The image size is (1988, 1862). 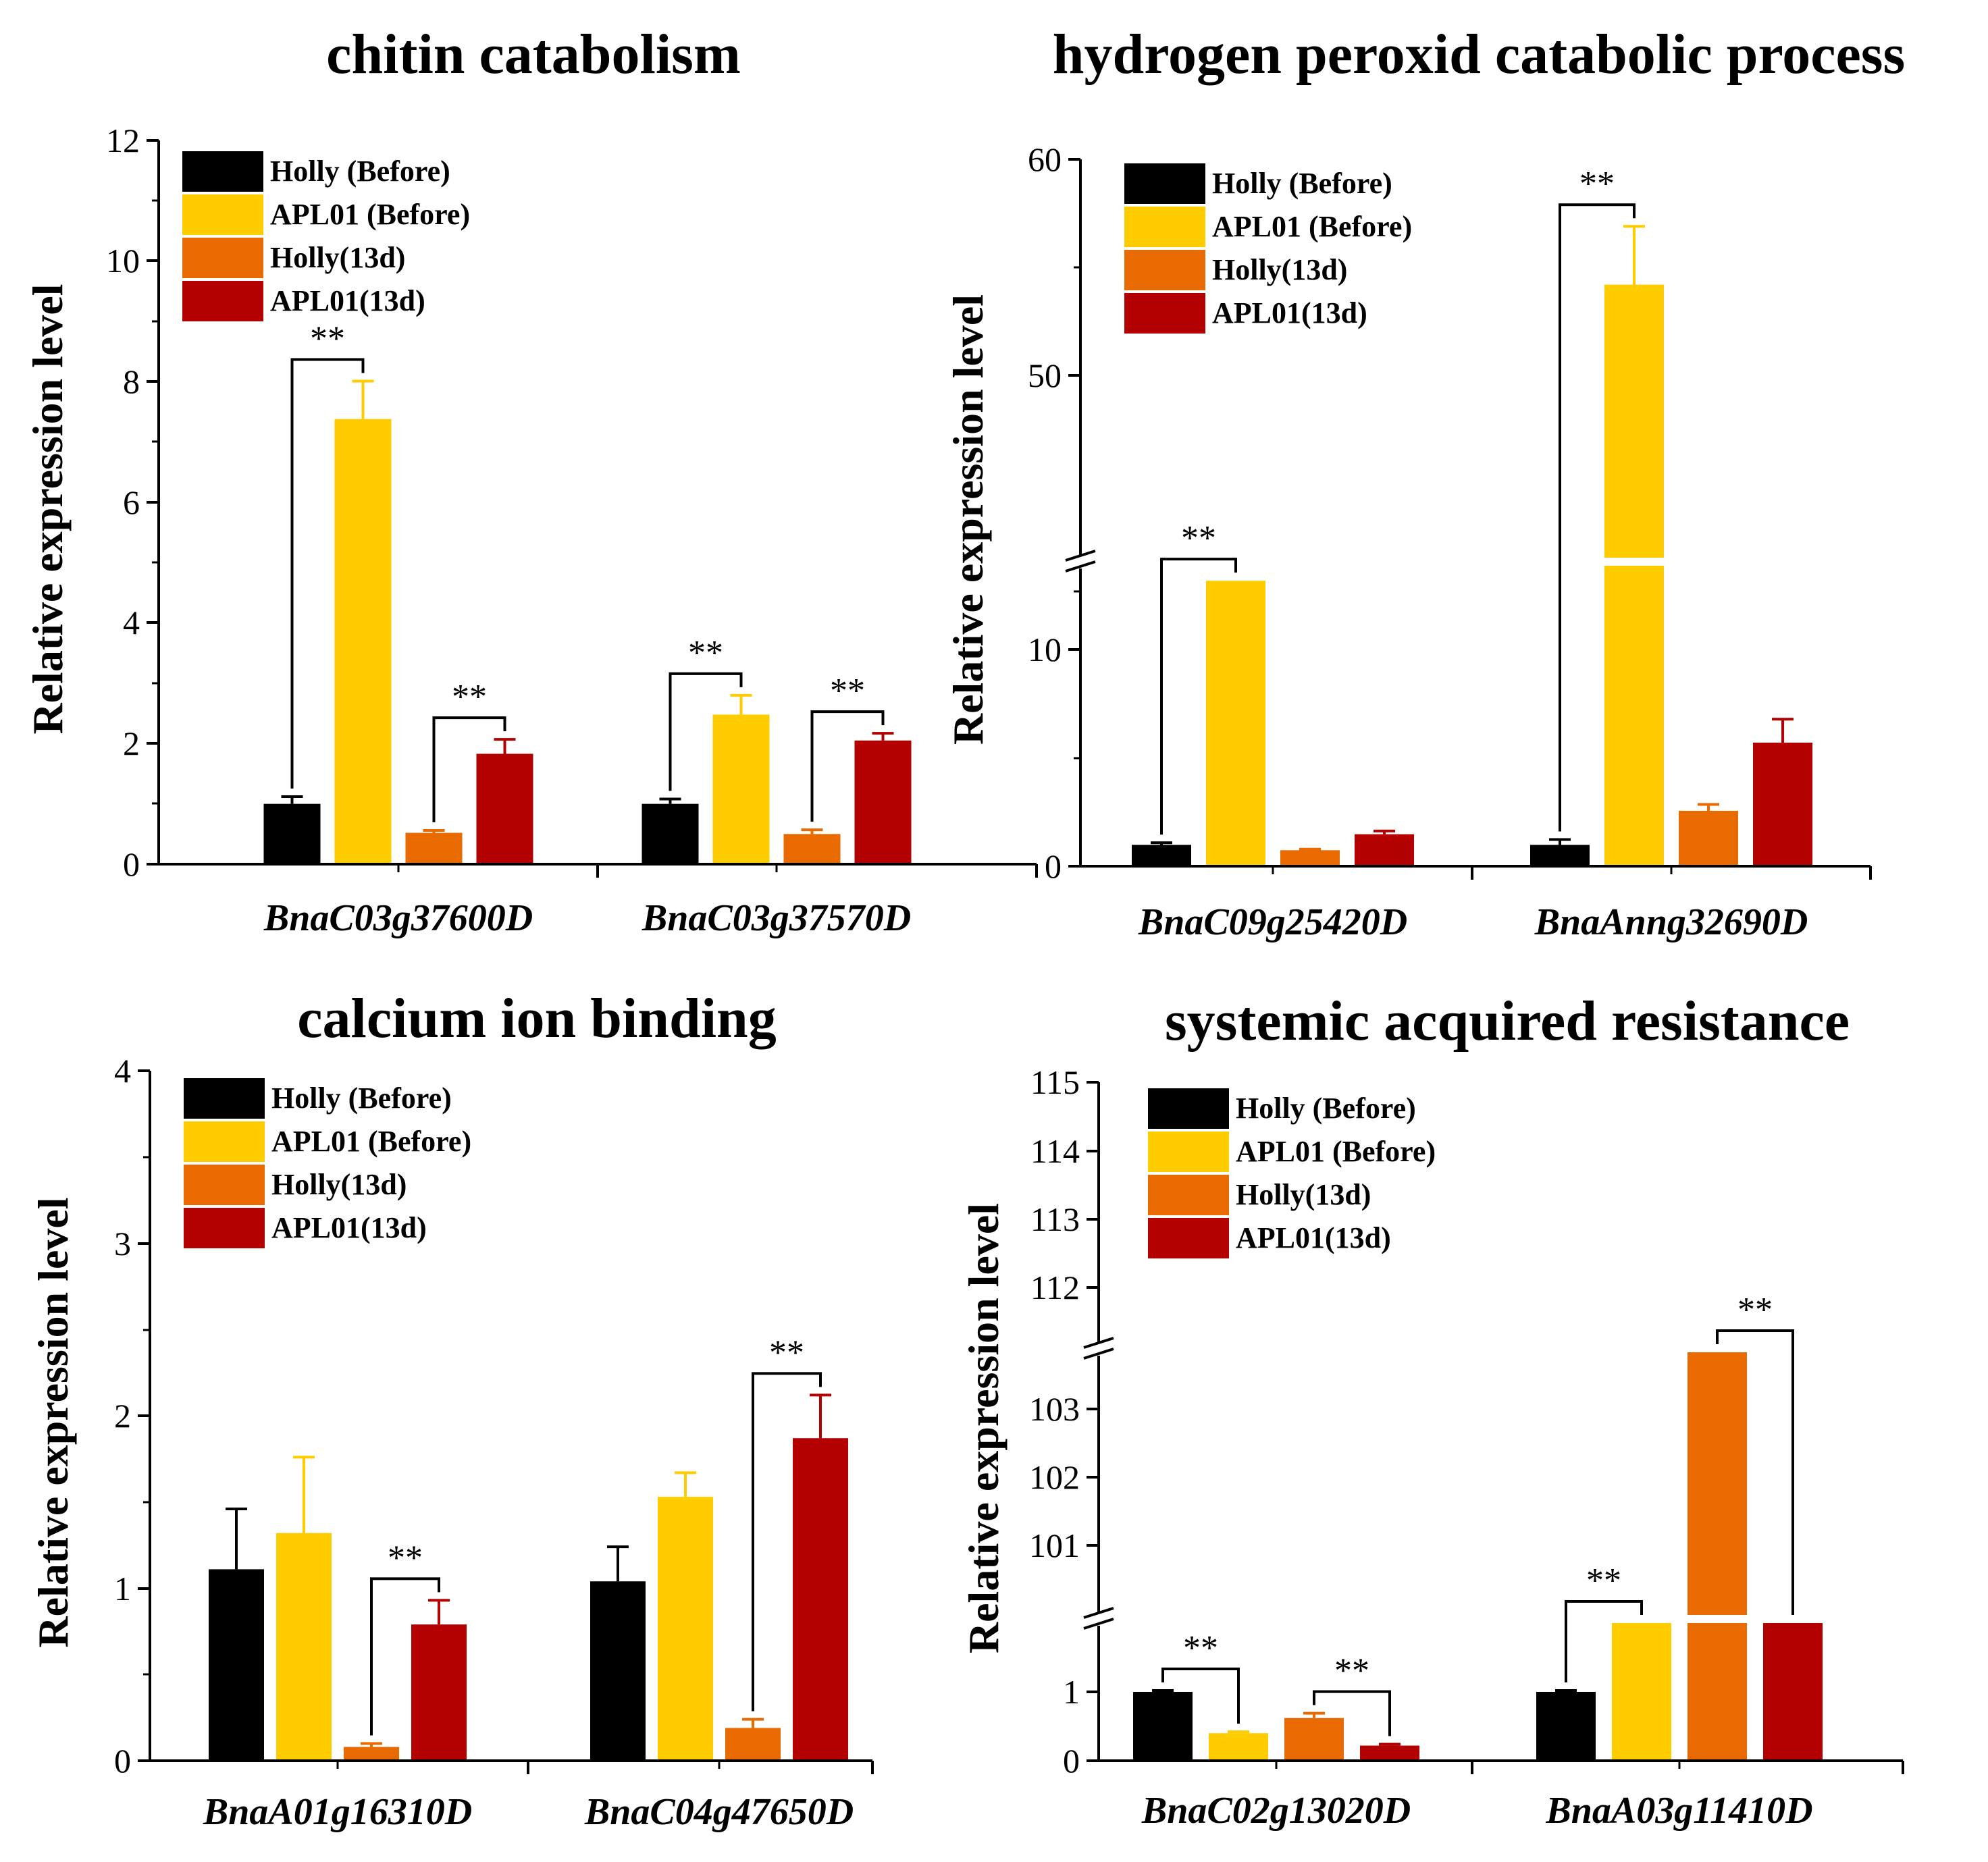 I want to click on category-label: BnaC09g25420D, so click(x=1272, y=922).